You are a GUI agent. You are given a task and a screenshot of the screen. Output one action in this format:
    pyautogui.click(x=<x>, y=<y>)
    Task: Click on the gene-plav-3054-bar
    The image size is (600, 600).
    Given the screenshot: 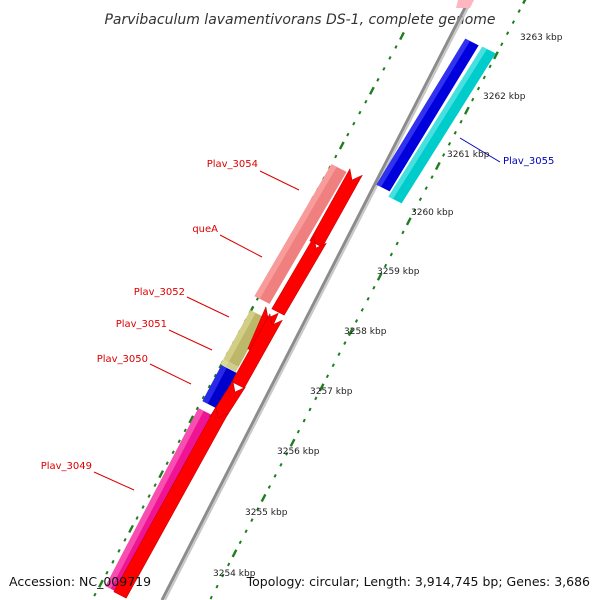 What is the action you would take?
    pyautogui.click(x=300, y=234)
    